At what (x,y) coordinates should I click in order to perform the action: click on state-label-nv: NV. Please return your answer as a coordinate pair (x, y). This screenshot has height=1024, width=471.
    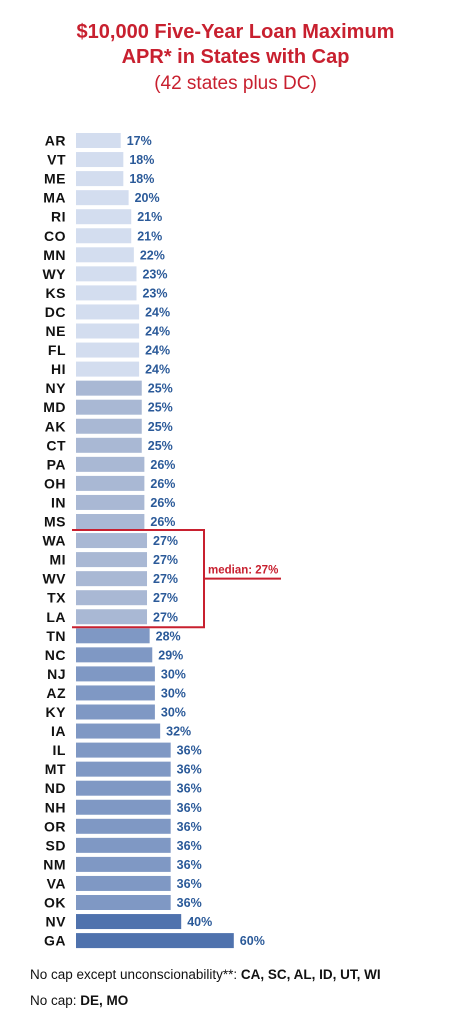
    Looking at the image, I should click on (56, 922).